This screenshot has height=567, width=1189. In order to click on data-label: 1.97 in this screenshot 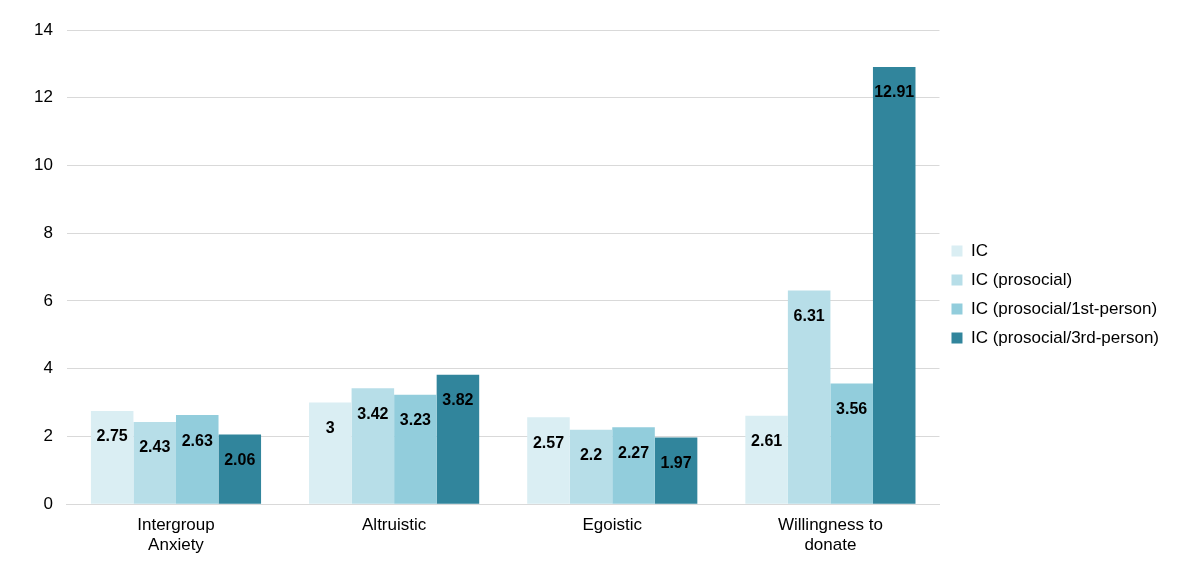, I will do `click(676, 462)`.